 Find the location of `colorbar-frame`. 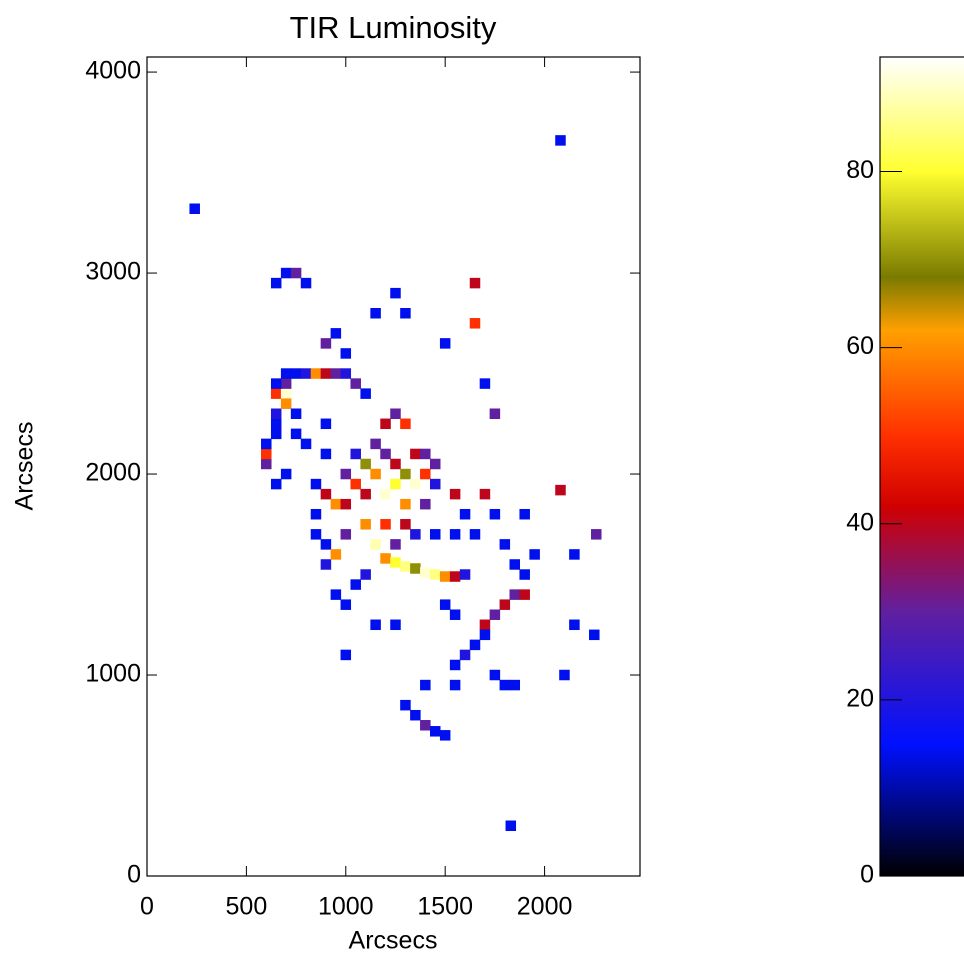

colorbar-frame is located at coordinates (921, 466).